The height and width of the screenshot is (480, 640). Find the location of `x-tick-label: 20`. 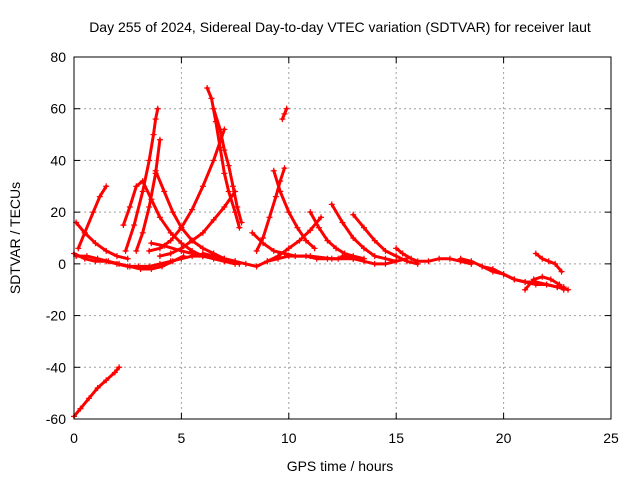

x-tick-label: 20 is located at coordinates (504, 438).